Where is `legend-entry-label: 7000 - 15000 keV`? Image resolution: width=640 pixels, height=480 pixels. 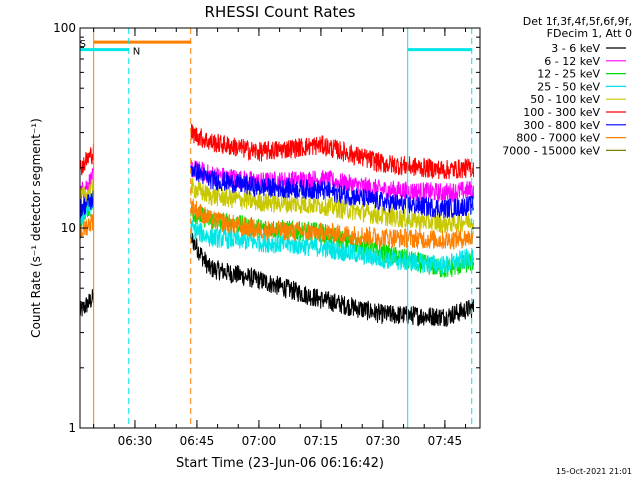
legend-entry-label: 7000 - 15000 keV is located at coordinates (551, 150).